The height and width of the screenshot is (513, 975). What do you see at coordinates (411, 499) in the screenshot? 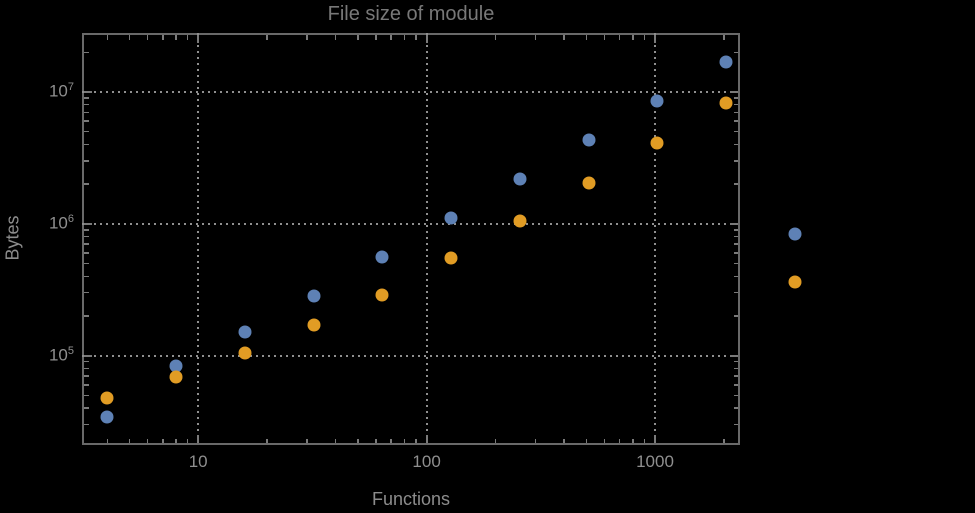
I see `x-axis-label: Functions` at bounding box center [411, 499].